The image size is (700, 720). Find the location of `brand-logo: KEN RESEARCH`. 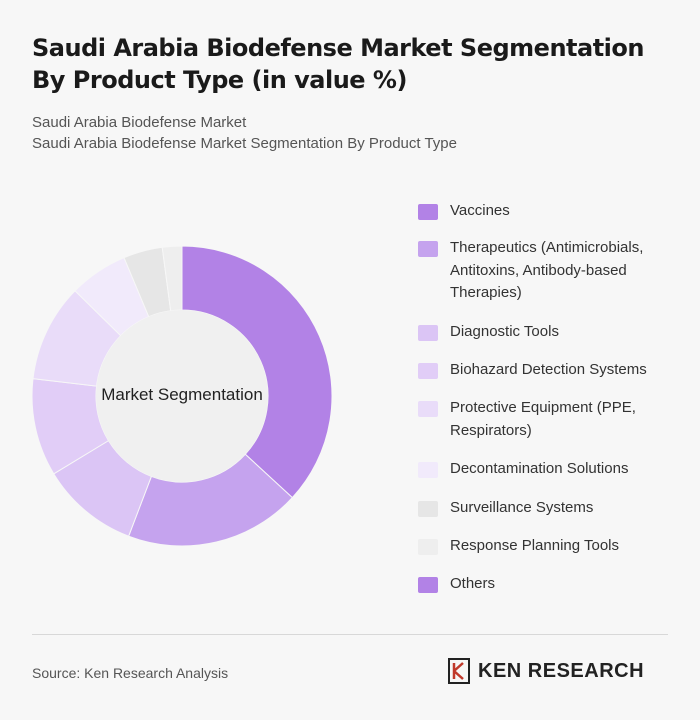

brand-logo: KEN RESEARCH is located at coordinates (546, 671).